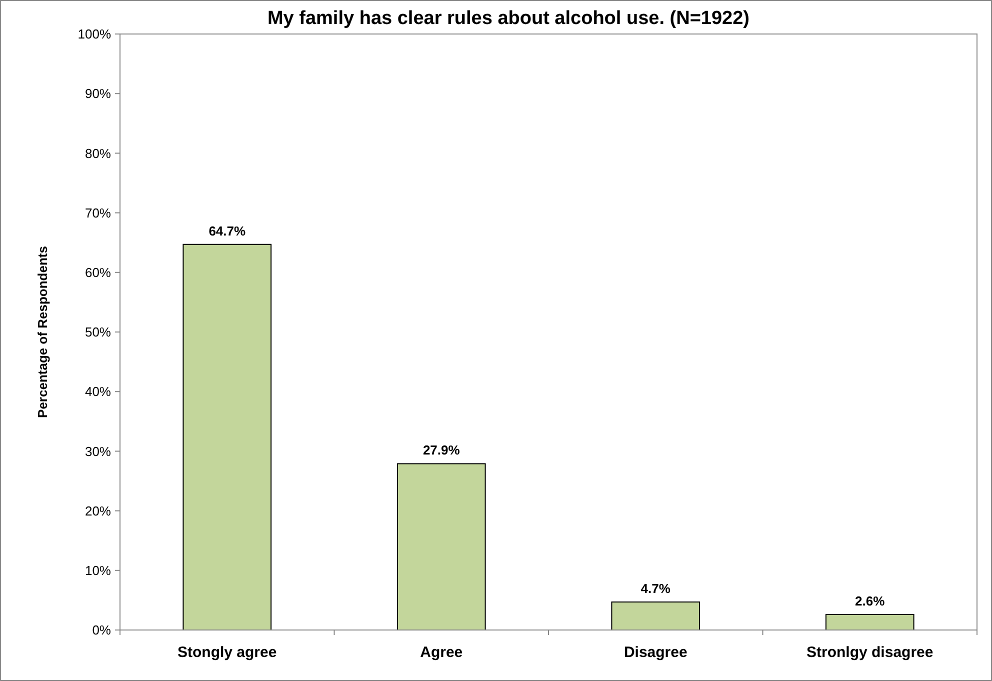  I want to click on y-tick-label: 10%, so click(98, 570).